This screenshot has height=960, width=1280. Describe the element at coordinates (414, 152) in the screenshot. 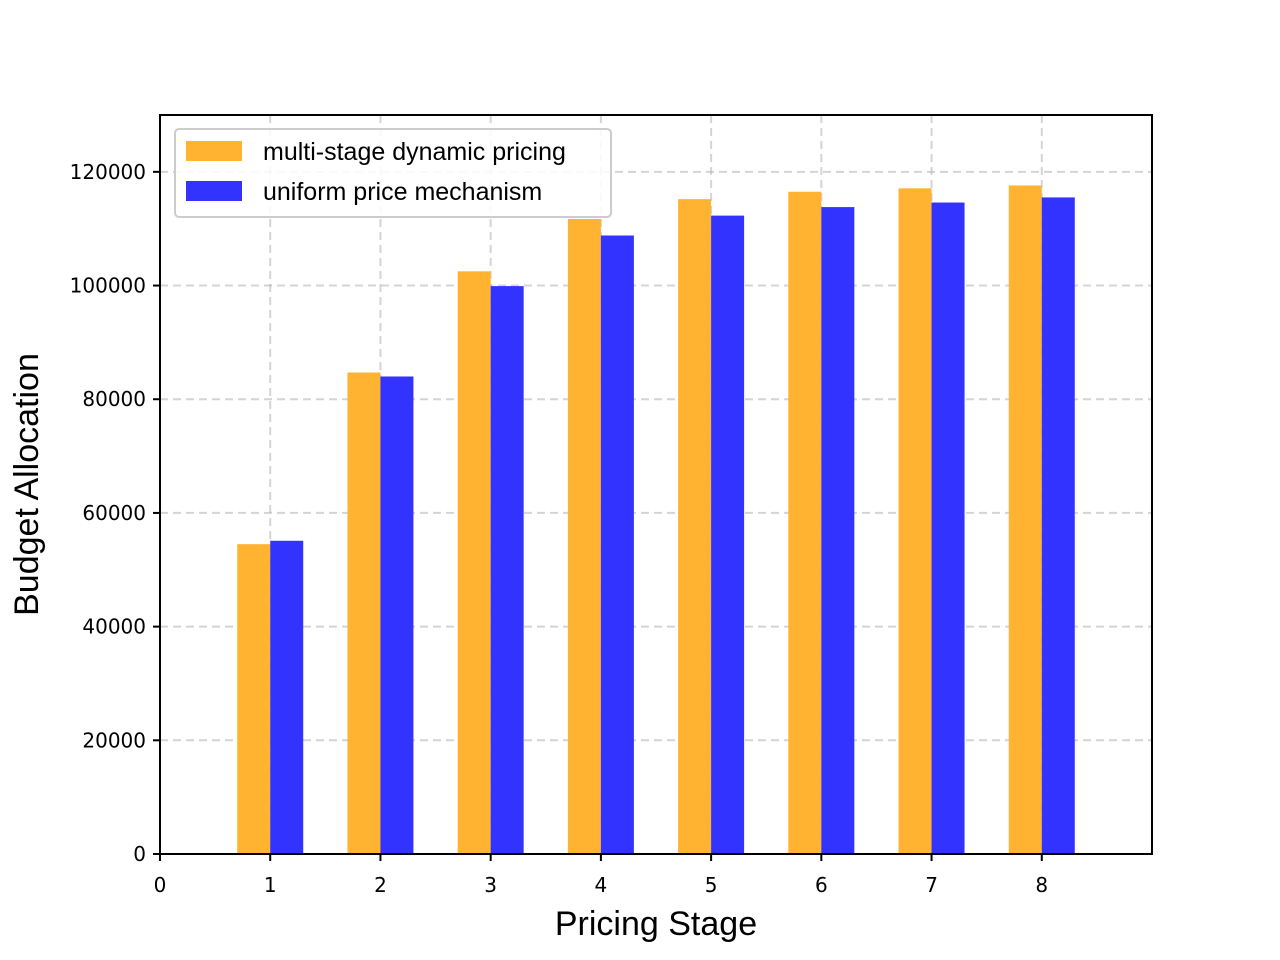

I see `legend-label: multi-stage dynamic pricing` at that location.